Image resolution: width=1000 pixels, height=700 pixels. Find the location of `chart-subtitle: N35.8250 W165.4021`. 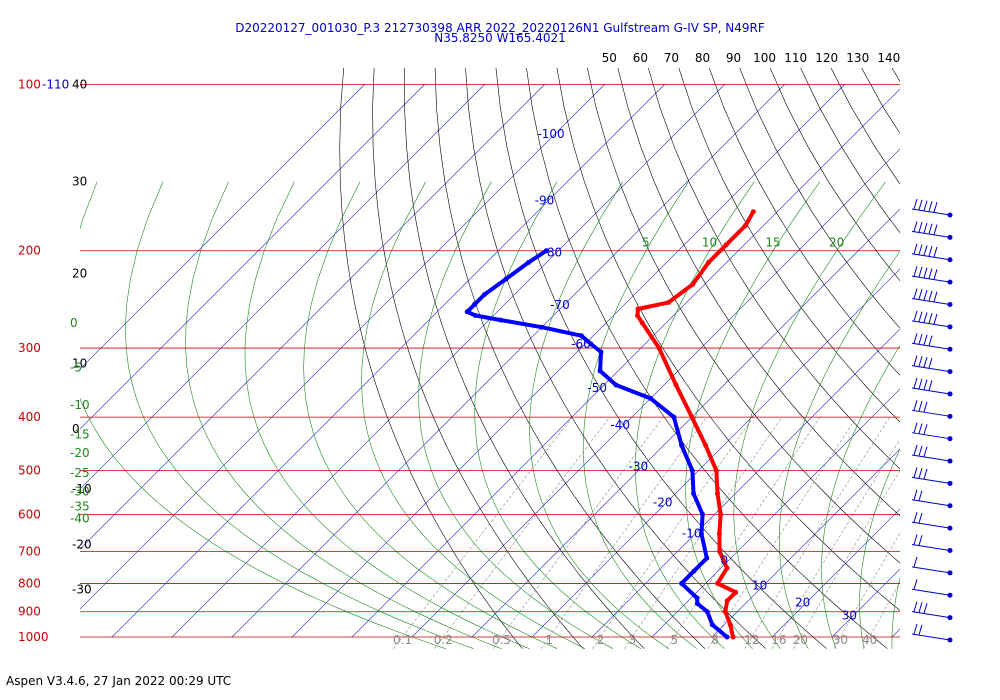

chart-subtitle: N35.8250 W165.4021 is located at coordinates (500, 38).